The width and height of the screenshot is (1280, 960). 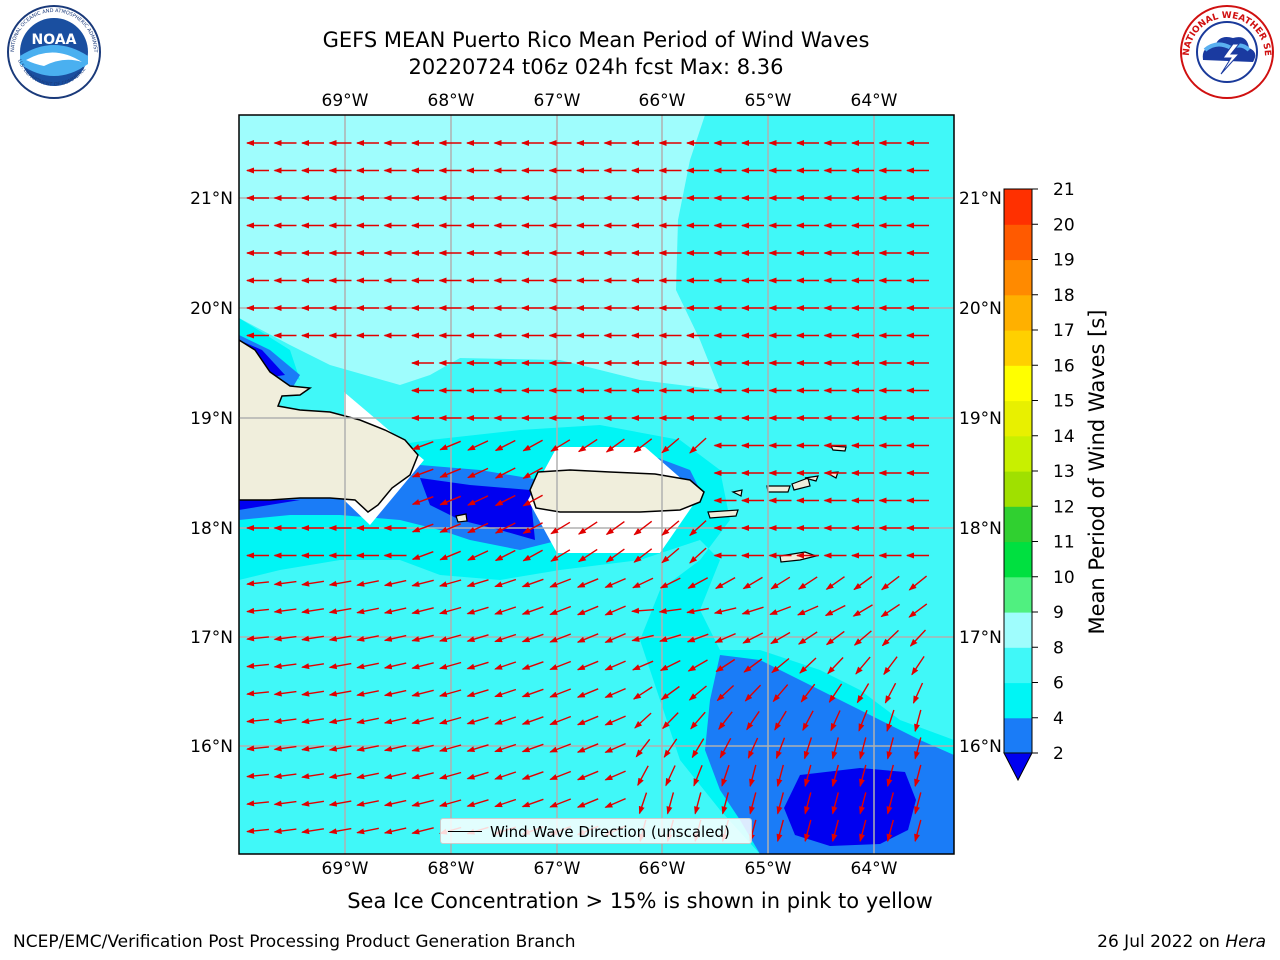 What do you see at coordinates (980, 199) in the screenshot?
I see `lat-tick: 21°N` at bounding box center [980, 199].